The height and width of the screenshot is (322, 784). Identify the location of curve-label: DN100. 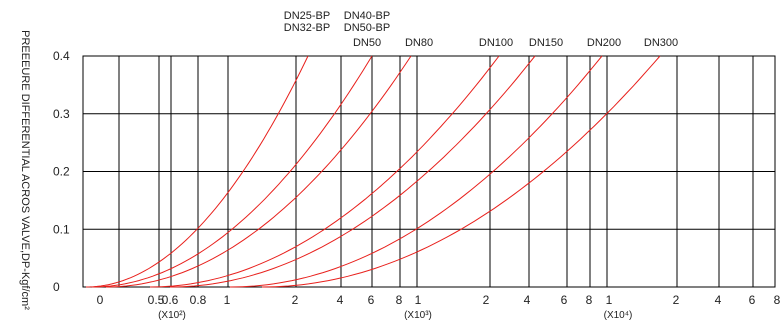
(496, 43).